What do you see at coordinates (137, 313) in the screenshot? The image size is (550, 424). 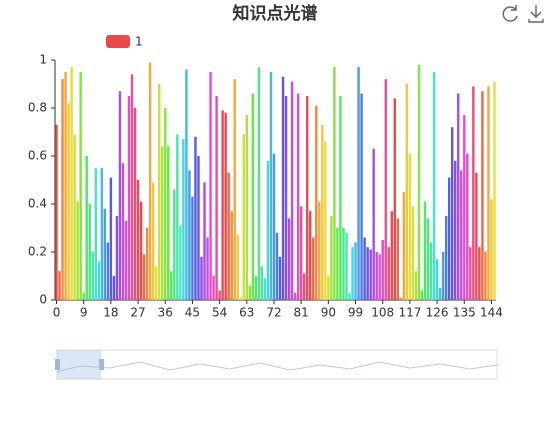 I see `x-tick-label: 27` at bounding box center [137, 313].